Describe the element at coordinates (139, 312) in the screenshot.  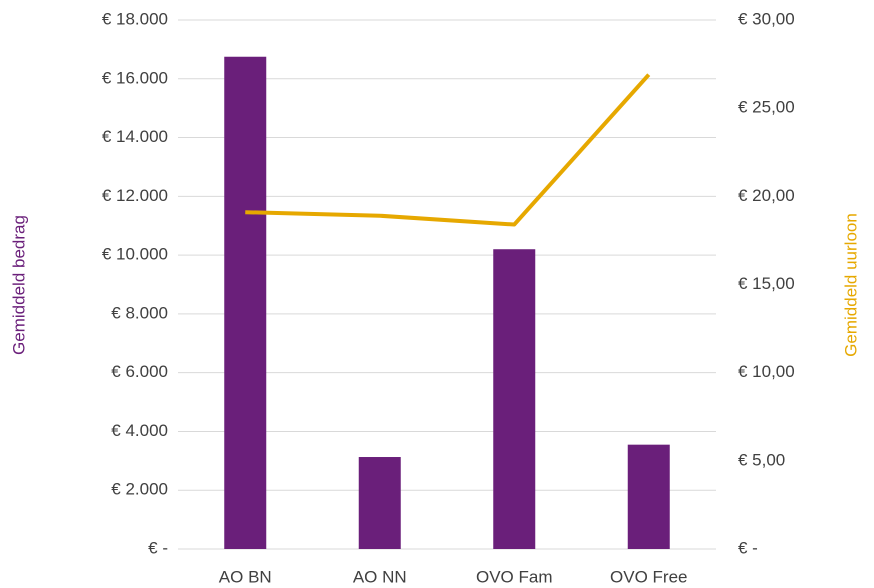
I see `y-tick-label: € 8.000` at that location.